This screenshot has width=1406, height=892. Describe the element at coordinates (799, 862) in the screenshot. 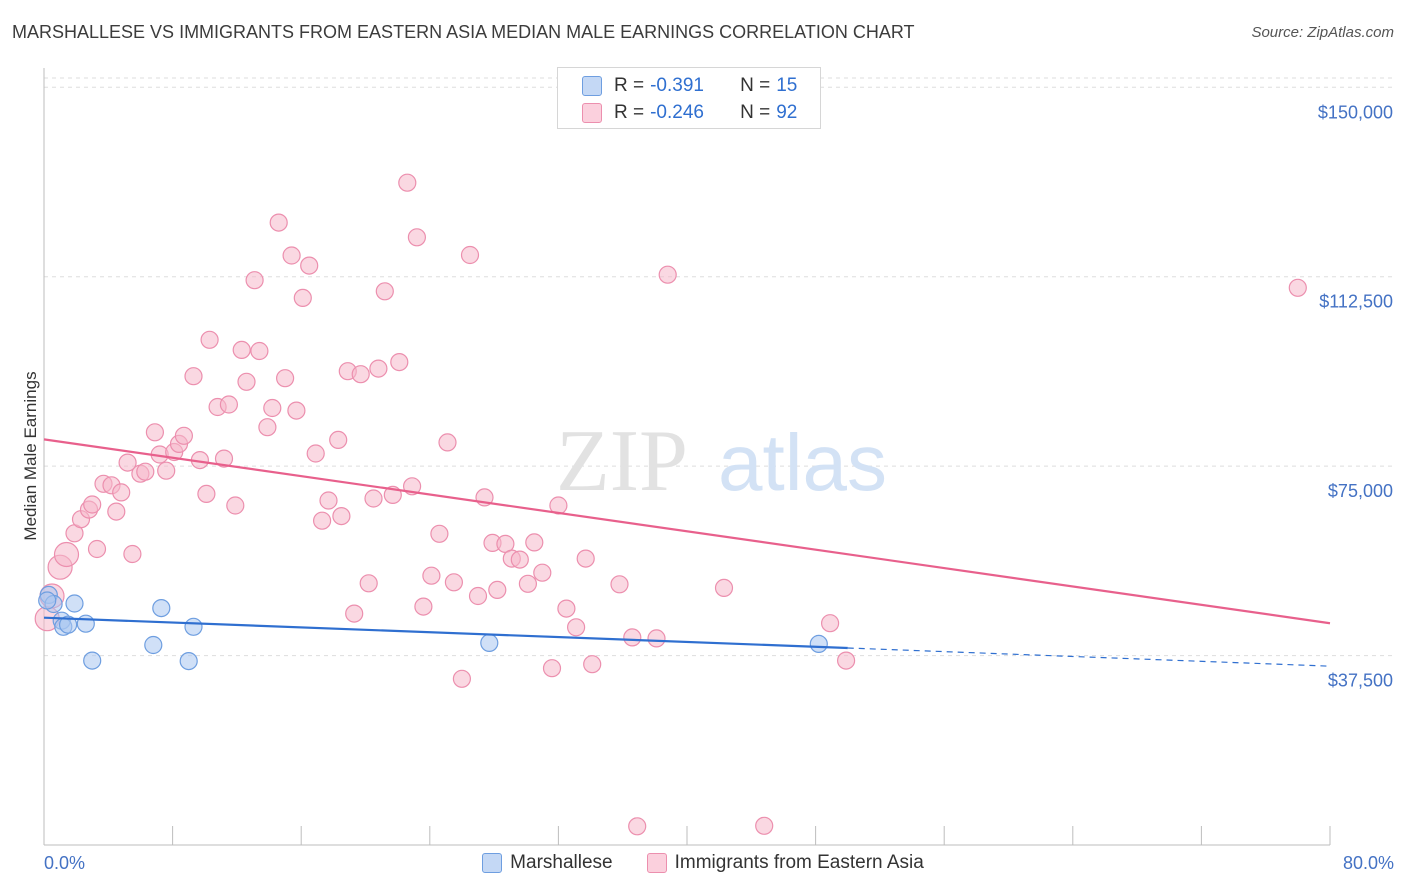

I see `legend-label-immigrants: Immigrants from Eastern Asia` at that location.